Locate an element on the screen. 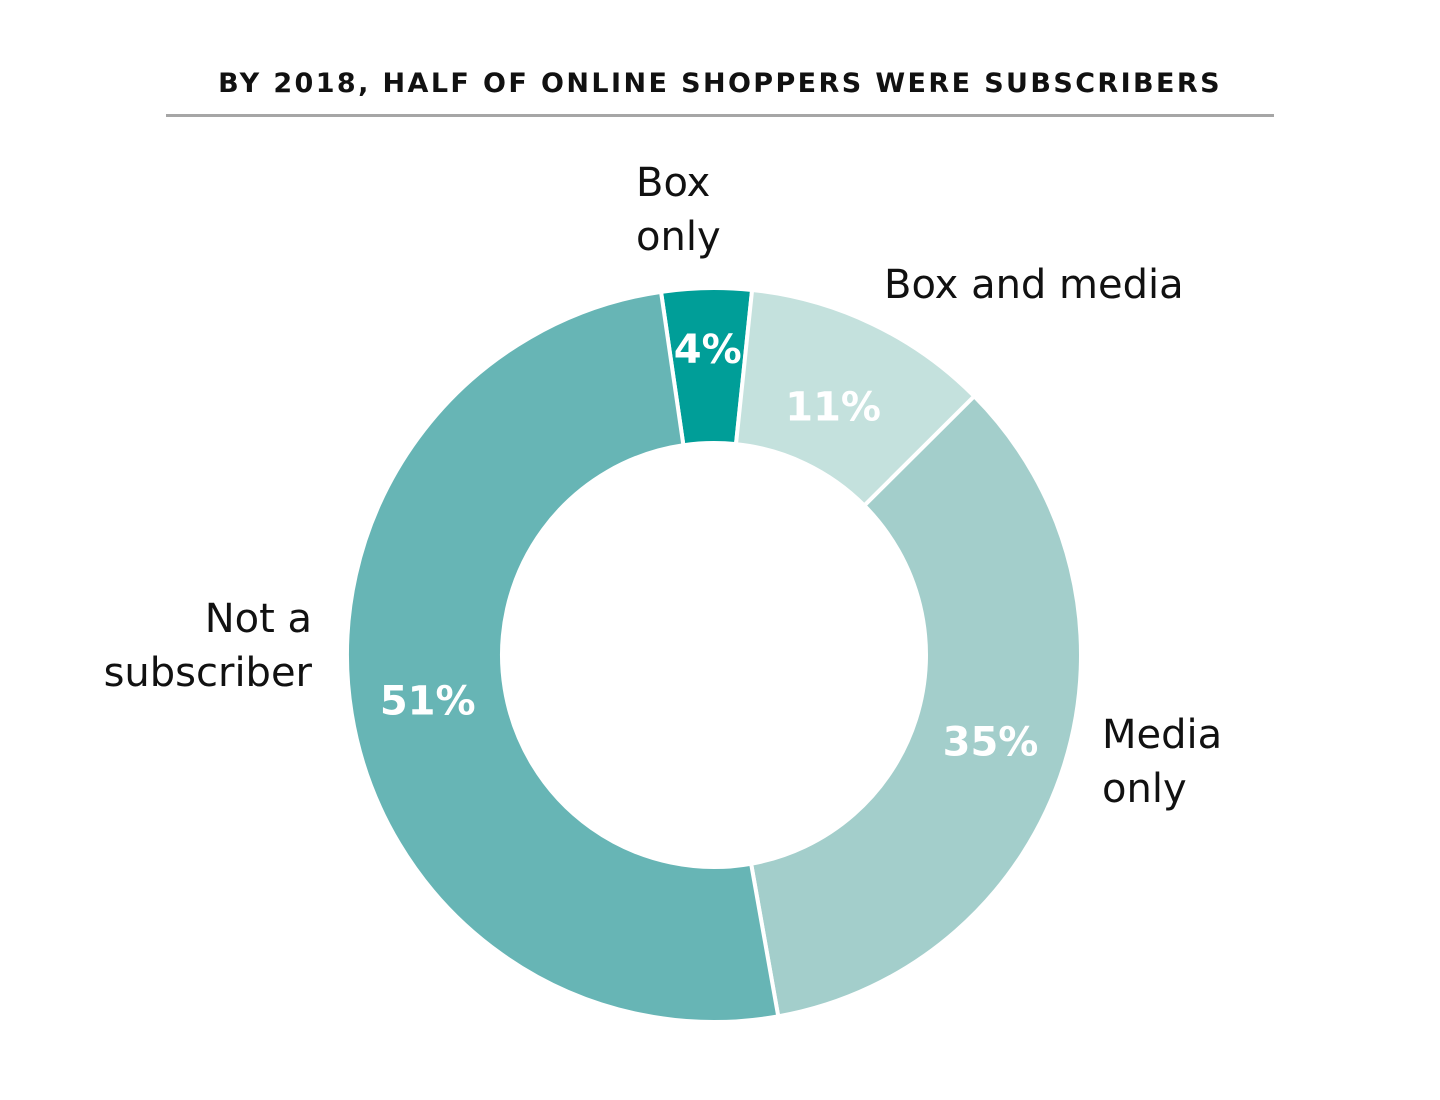  category-label-line: subscriber is located at coordinates (208, 673).